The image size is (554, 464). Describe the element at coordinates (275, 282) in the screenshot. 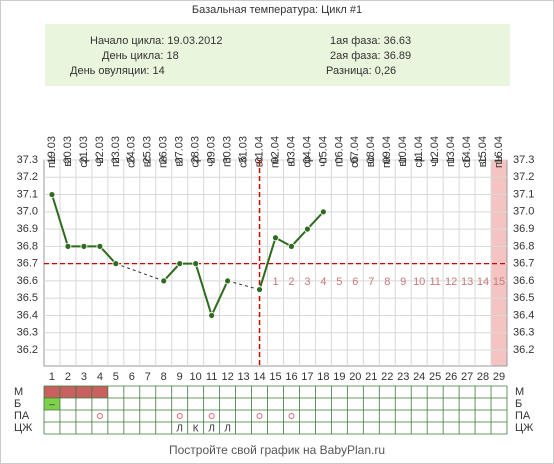

I see `luteal-day: 1` at that location.